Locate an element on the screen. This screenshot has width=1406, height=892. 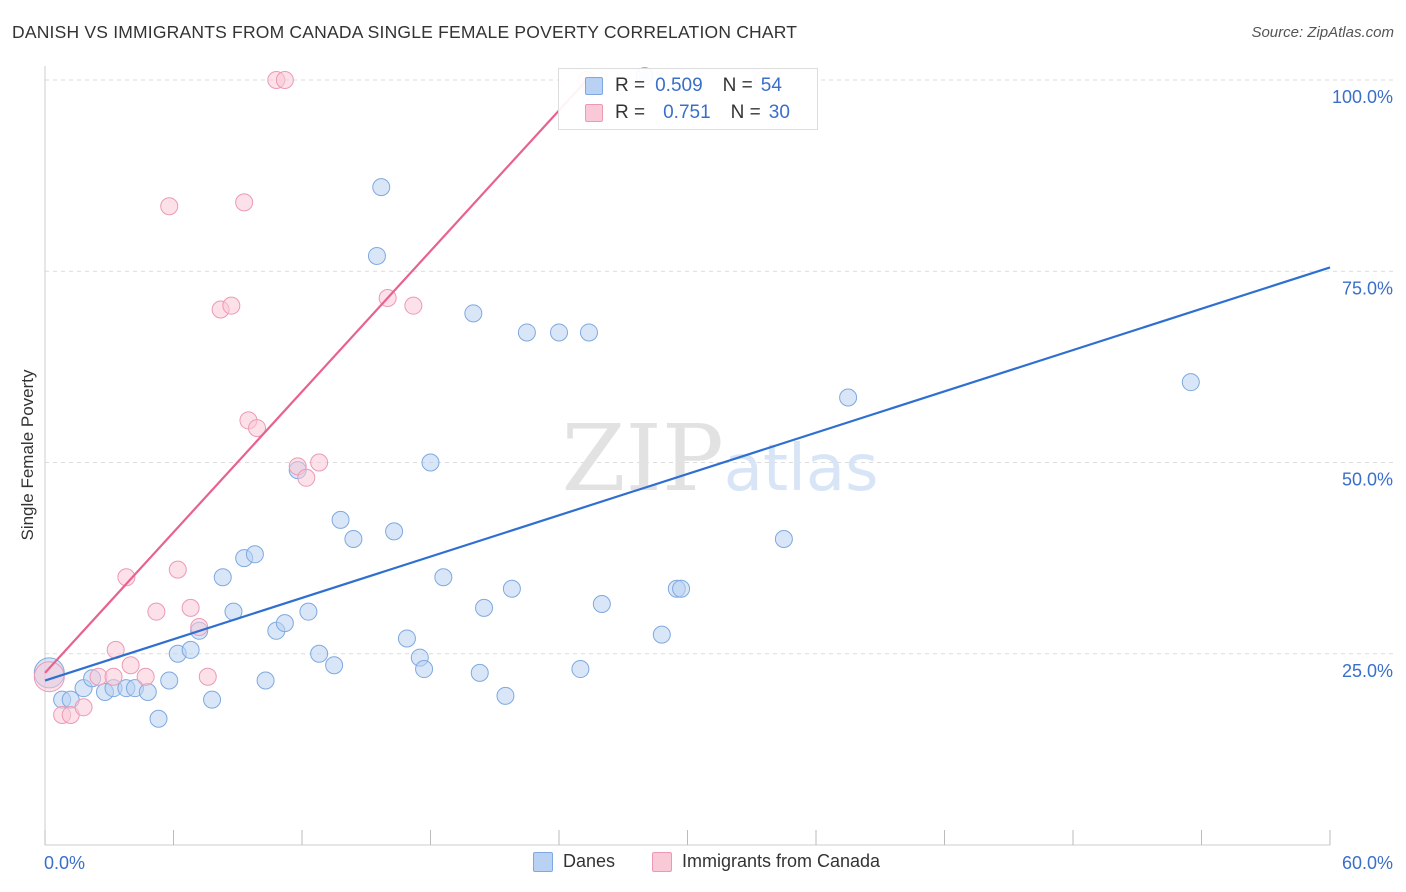
stats-row-danes: R = 0.509 N = 54 is located at coordinates (670, 86).